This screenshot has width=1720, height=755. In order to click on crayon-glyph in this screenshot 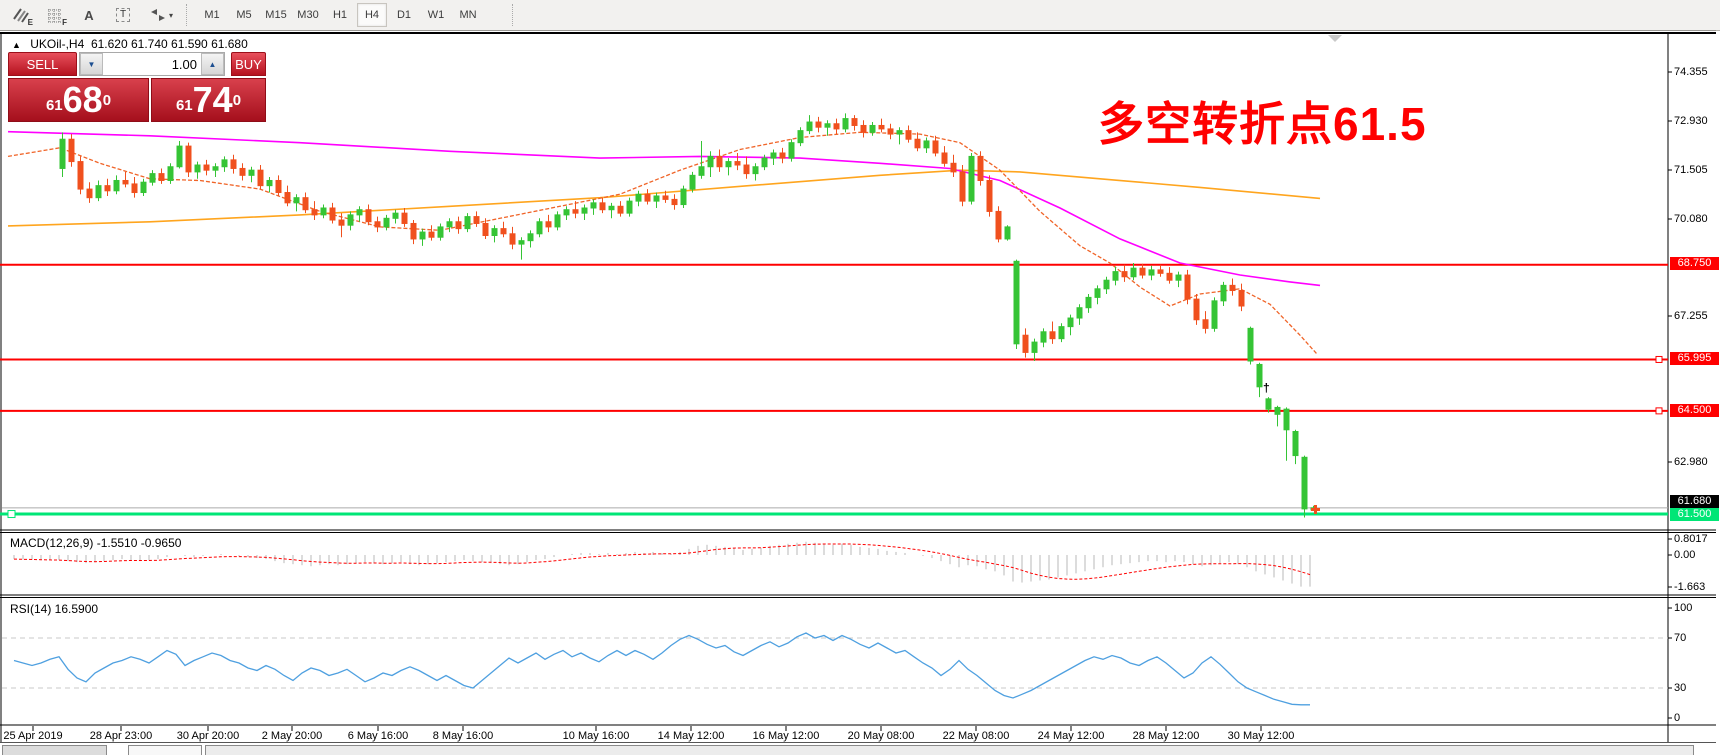, I will do `click(21, 15)`.